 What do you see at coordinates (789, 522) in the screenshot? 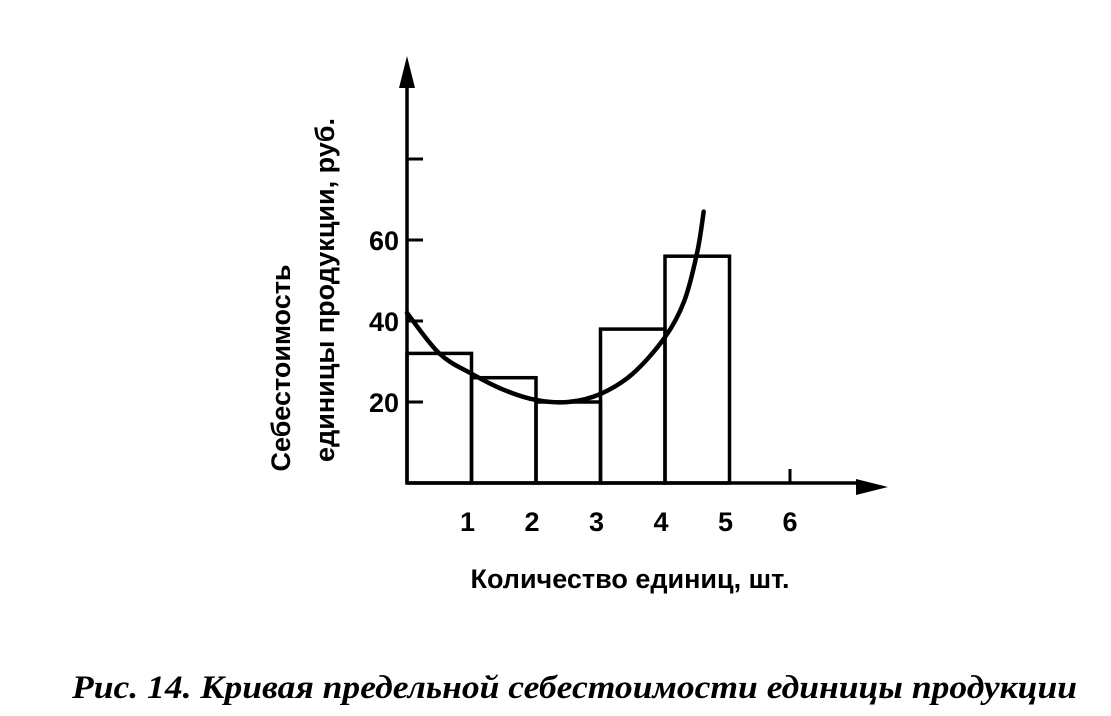
I see `x-tick-label-6: 6` at bounding box center [789, 522].